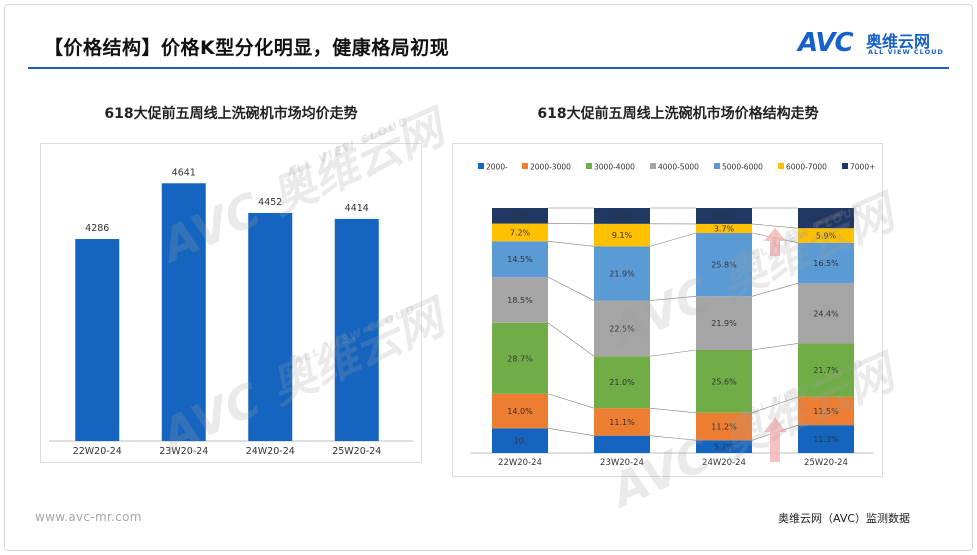  I want to click on data-label: 25.6%, so click(724, 381).